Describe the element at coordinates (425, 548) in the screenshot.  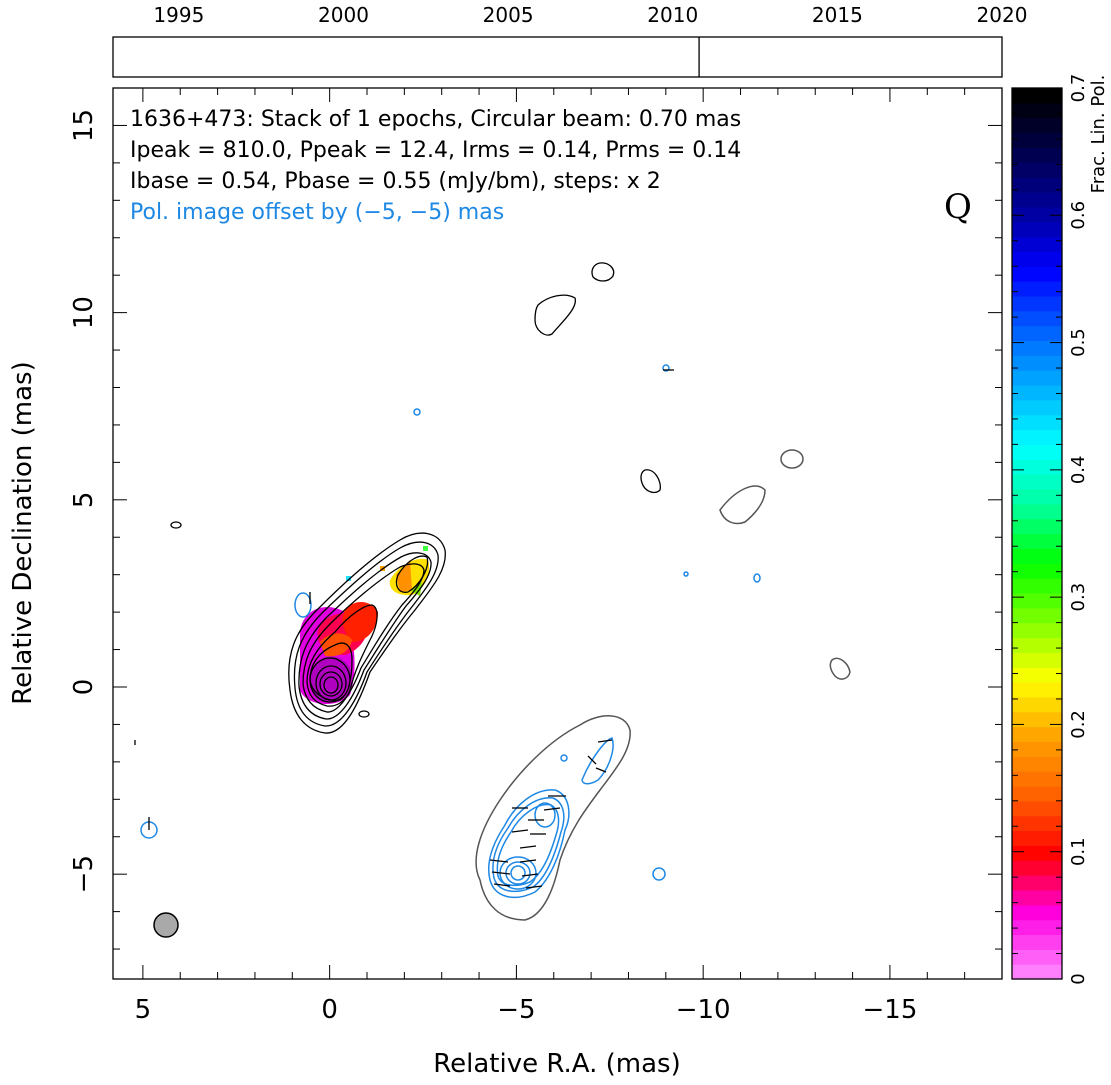
I see `pol-pixel-green-tip` at that location.